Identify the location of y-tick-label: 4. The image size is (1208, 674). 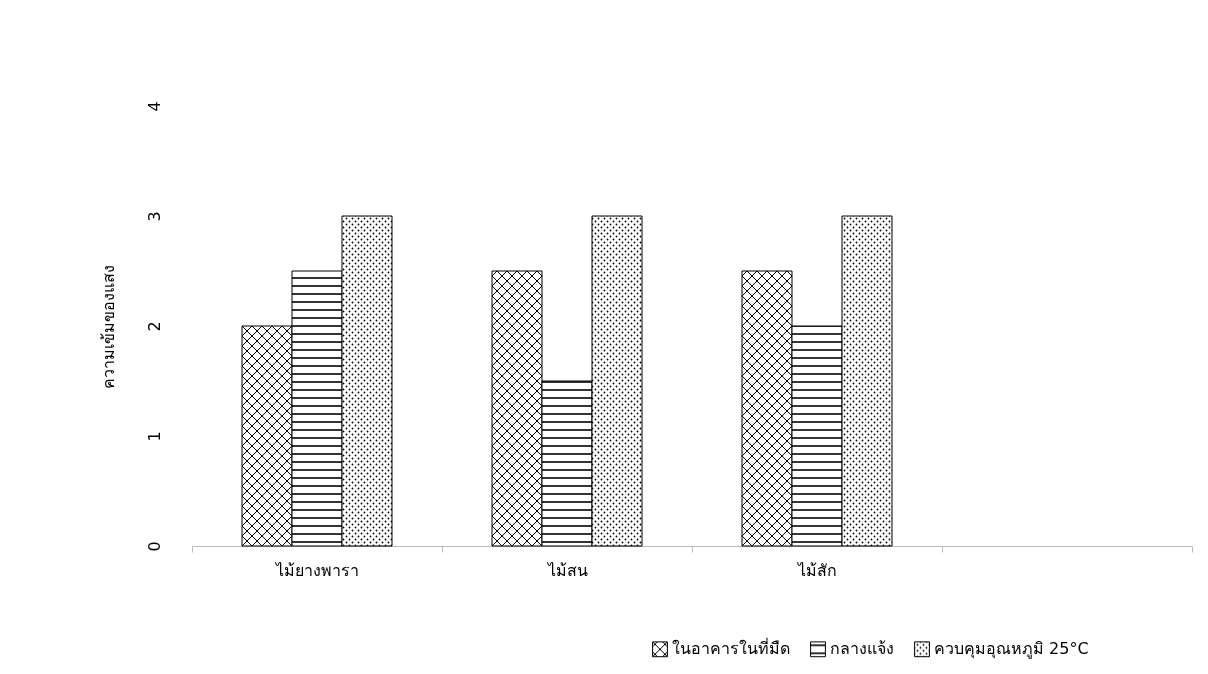
(154, 106).